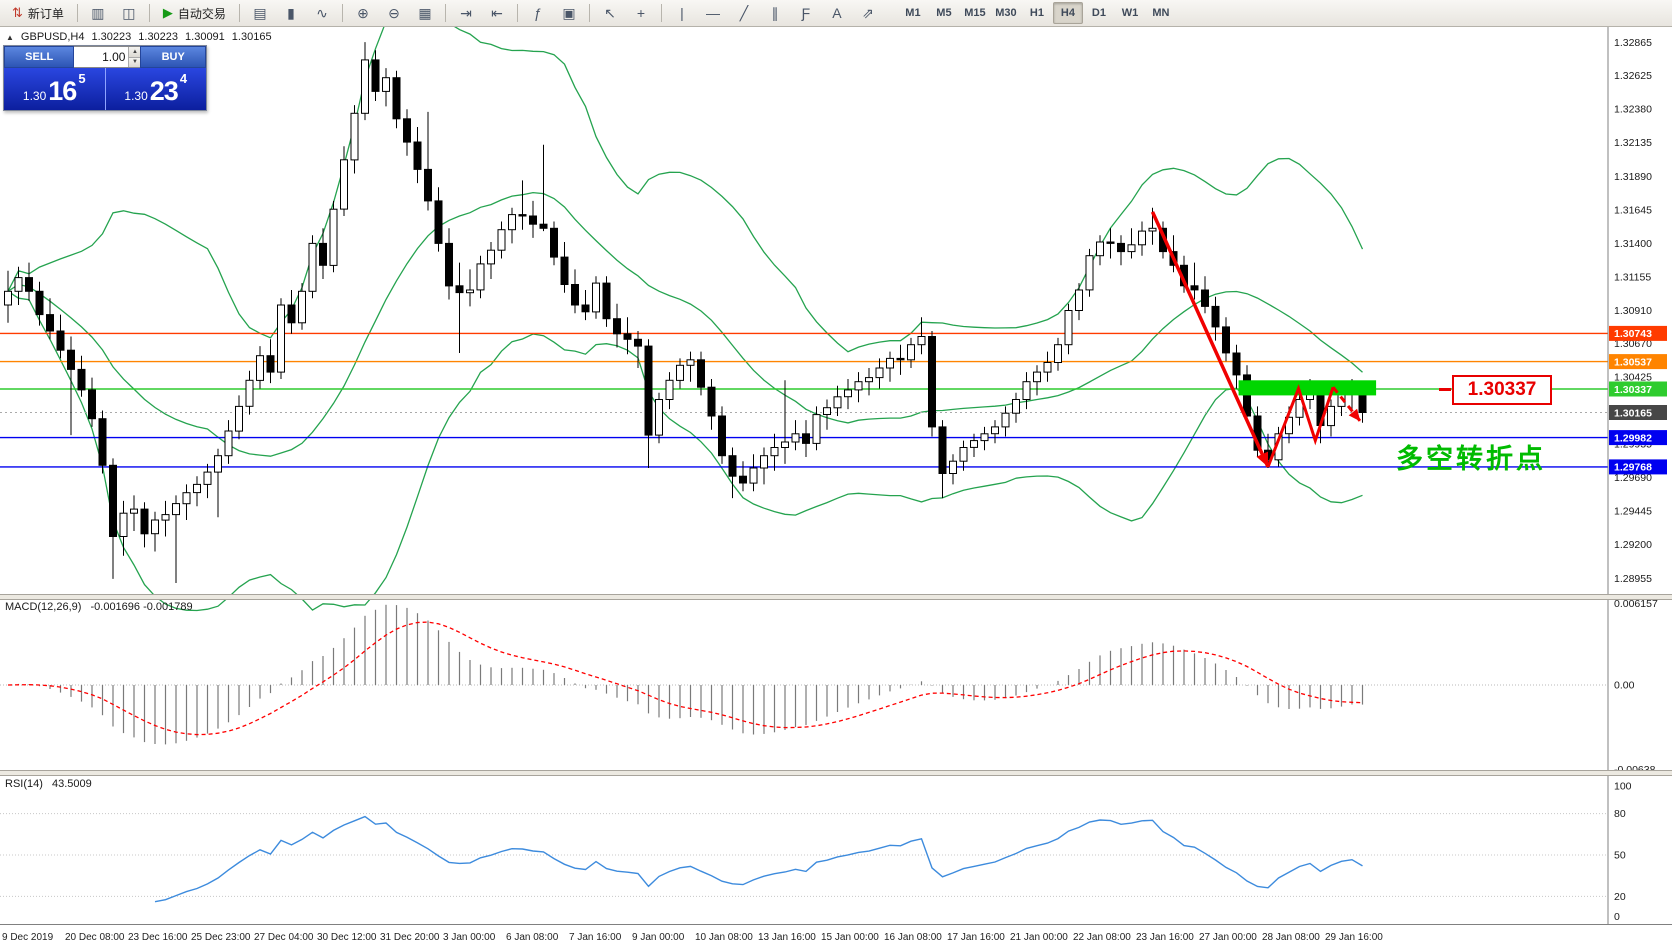  What do you see at coordinates (1067, 13) in the screenshot?
I see `timeframe-h4-button: H4` at bounding box center [1067, 13].